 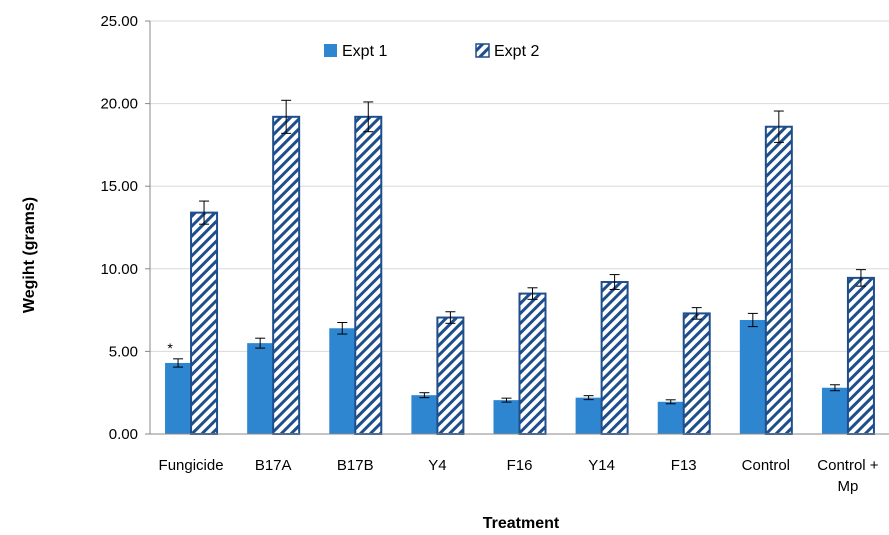 What do you see at coordinates (848, 465) in the screenshot?
I see `x-tick-label: Control +` at bounding box center [848, 465].